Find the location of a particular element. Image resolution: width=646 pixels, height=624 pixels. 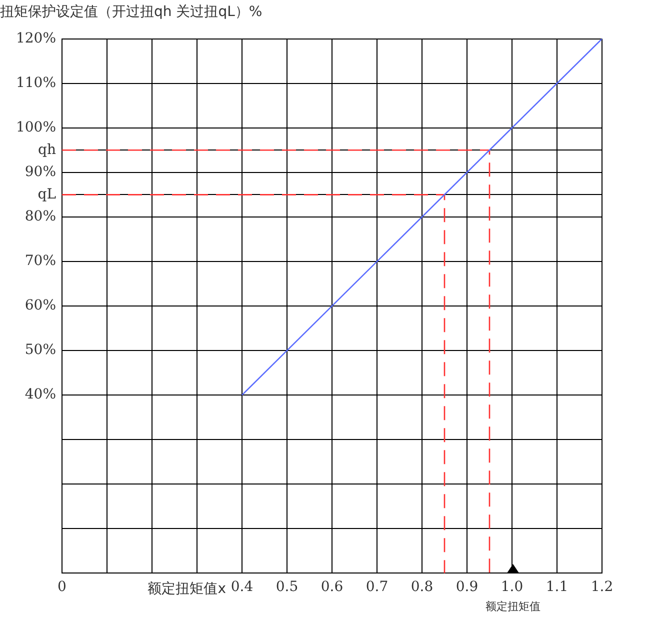

chart-title: 扭矩保护设定值（开过扭qh 关过扭qL）% is located at coordinates (131, 12).